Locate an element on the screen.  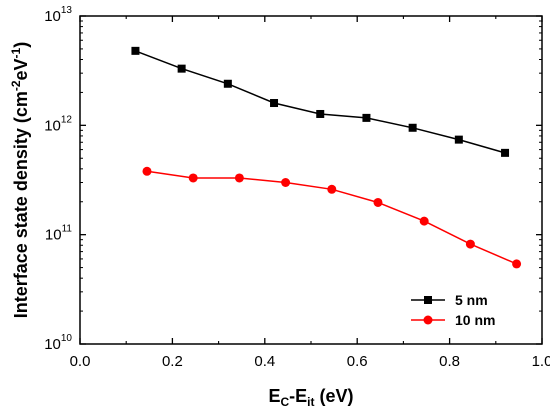
y-tick-label: 1013 is located at coordinates (58, 15).